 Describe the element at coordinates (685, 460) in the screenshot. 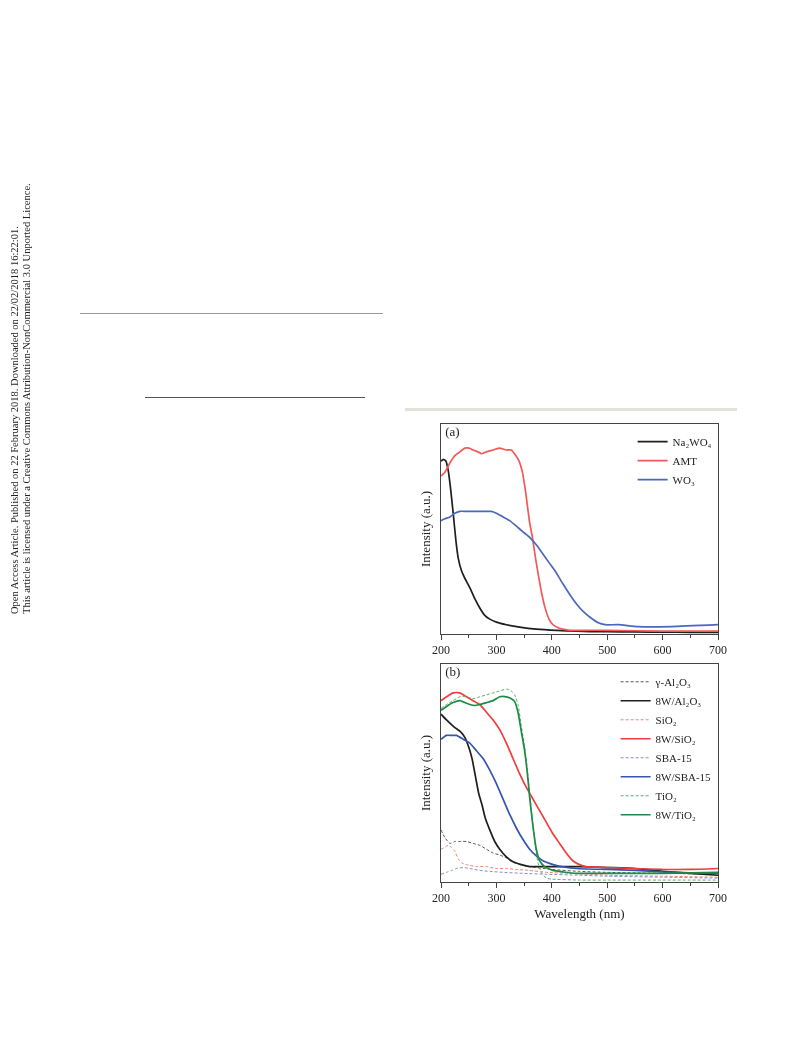

I see `legend-label: AMT` at that location.